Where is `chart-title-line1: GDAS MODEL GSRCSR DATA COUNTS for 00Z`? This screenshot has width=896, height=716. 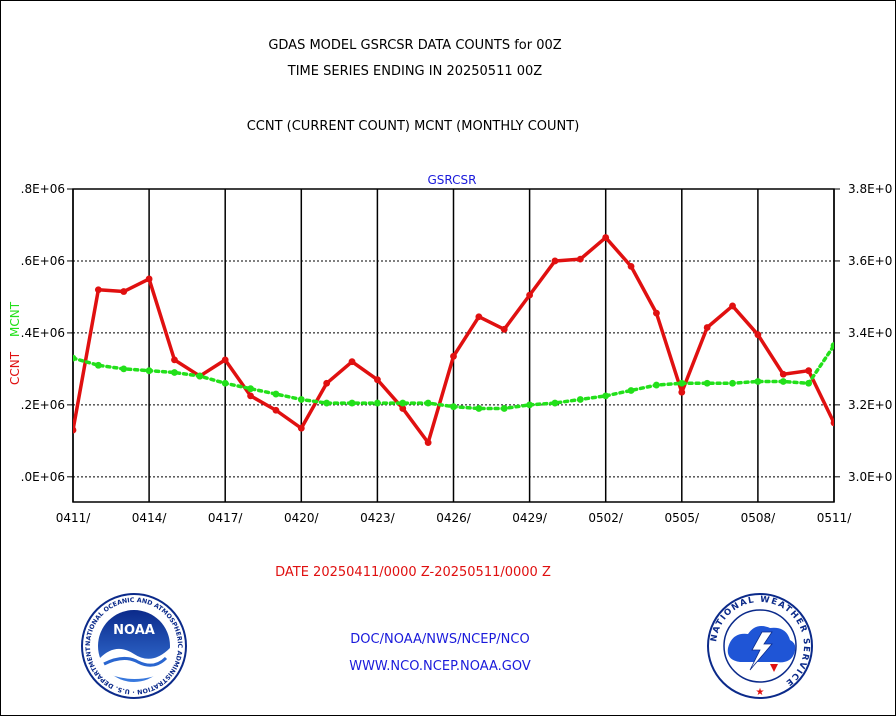 chart-title-line1: GDAS MODEL GSRCSR DATA COUNTS for 00Z is located at coordinates (415, 45).